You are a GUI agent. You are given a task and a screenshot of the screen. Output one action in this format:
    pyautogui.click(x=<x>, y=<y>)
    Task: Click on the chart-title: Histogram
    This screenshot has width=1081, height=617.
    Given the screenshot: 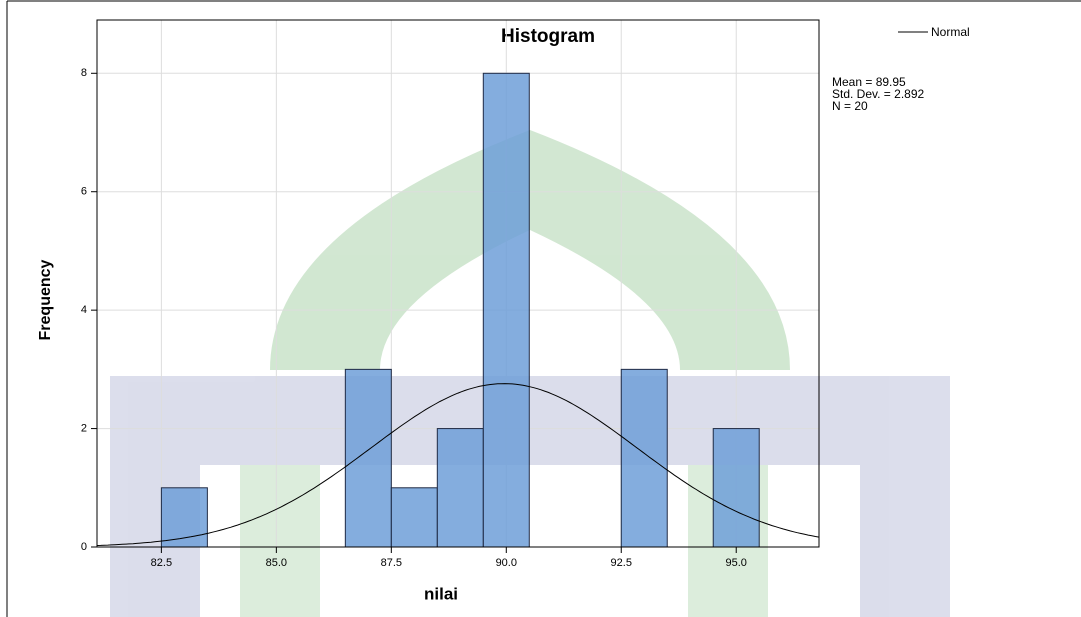 What is the action you would take?
    pyautogui.click(x=548, y=36)
    